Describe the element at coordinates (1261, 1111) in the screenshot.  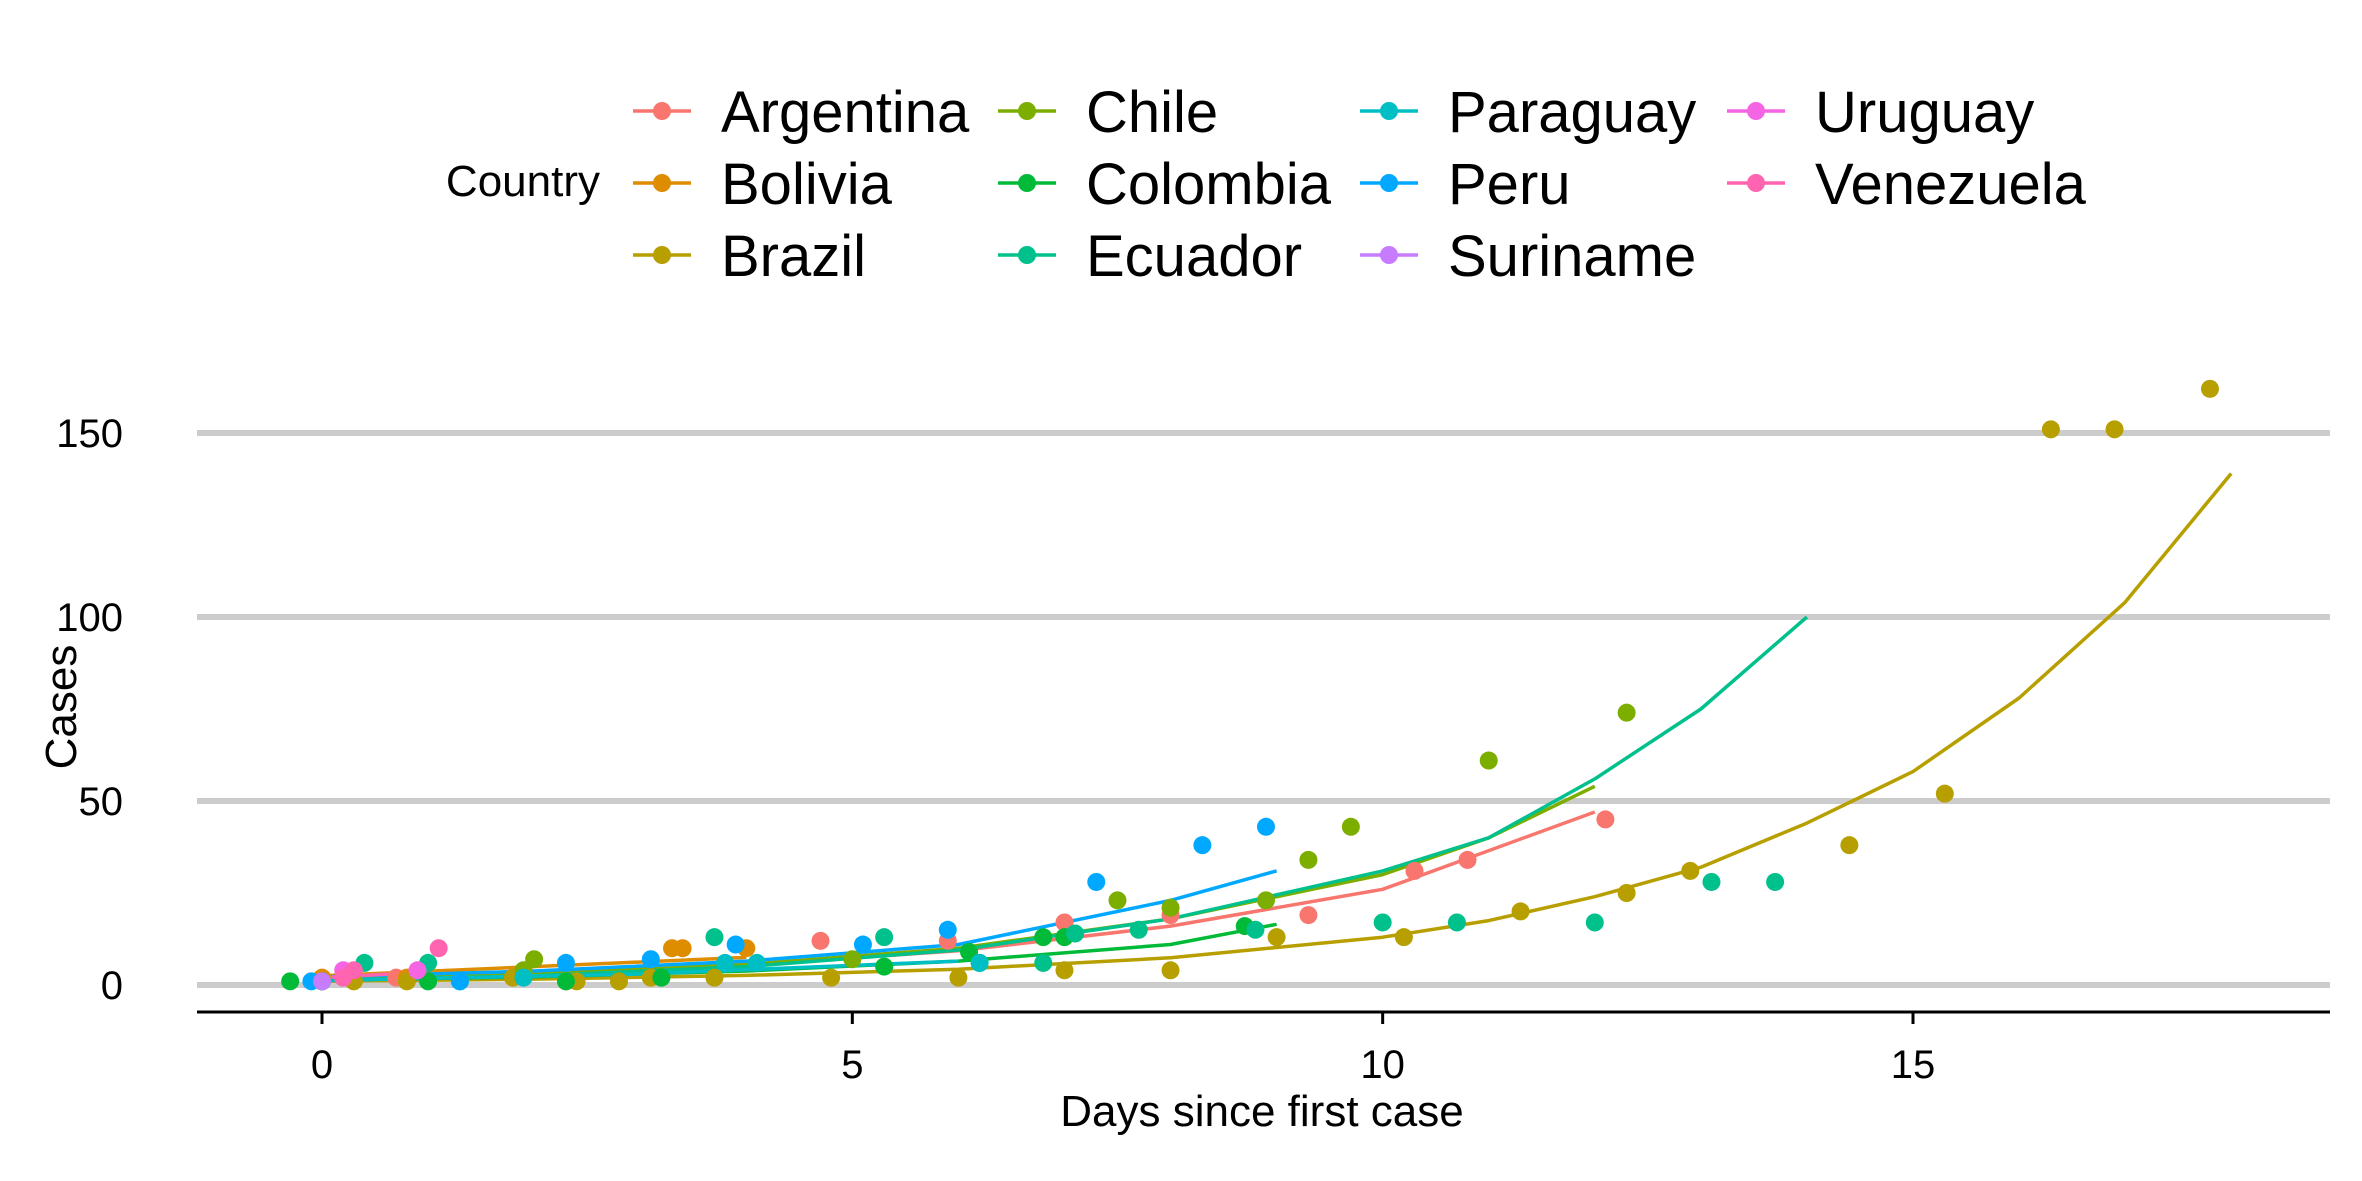
I see `x-axis-title: Days since first case` at that location.